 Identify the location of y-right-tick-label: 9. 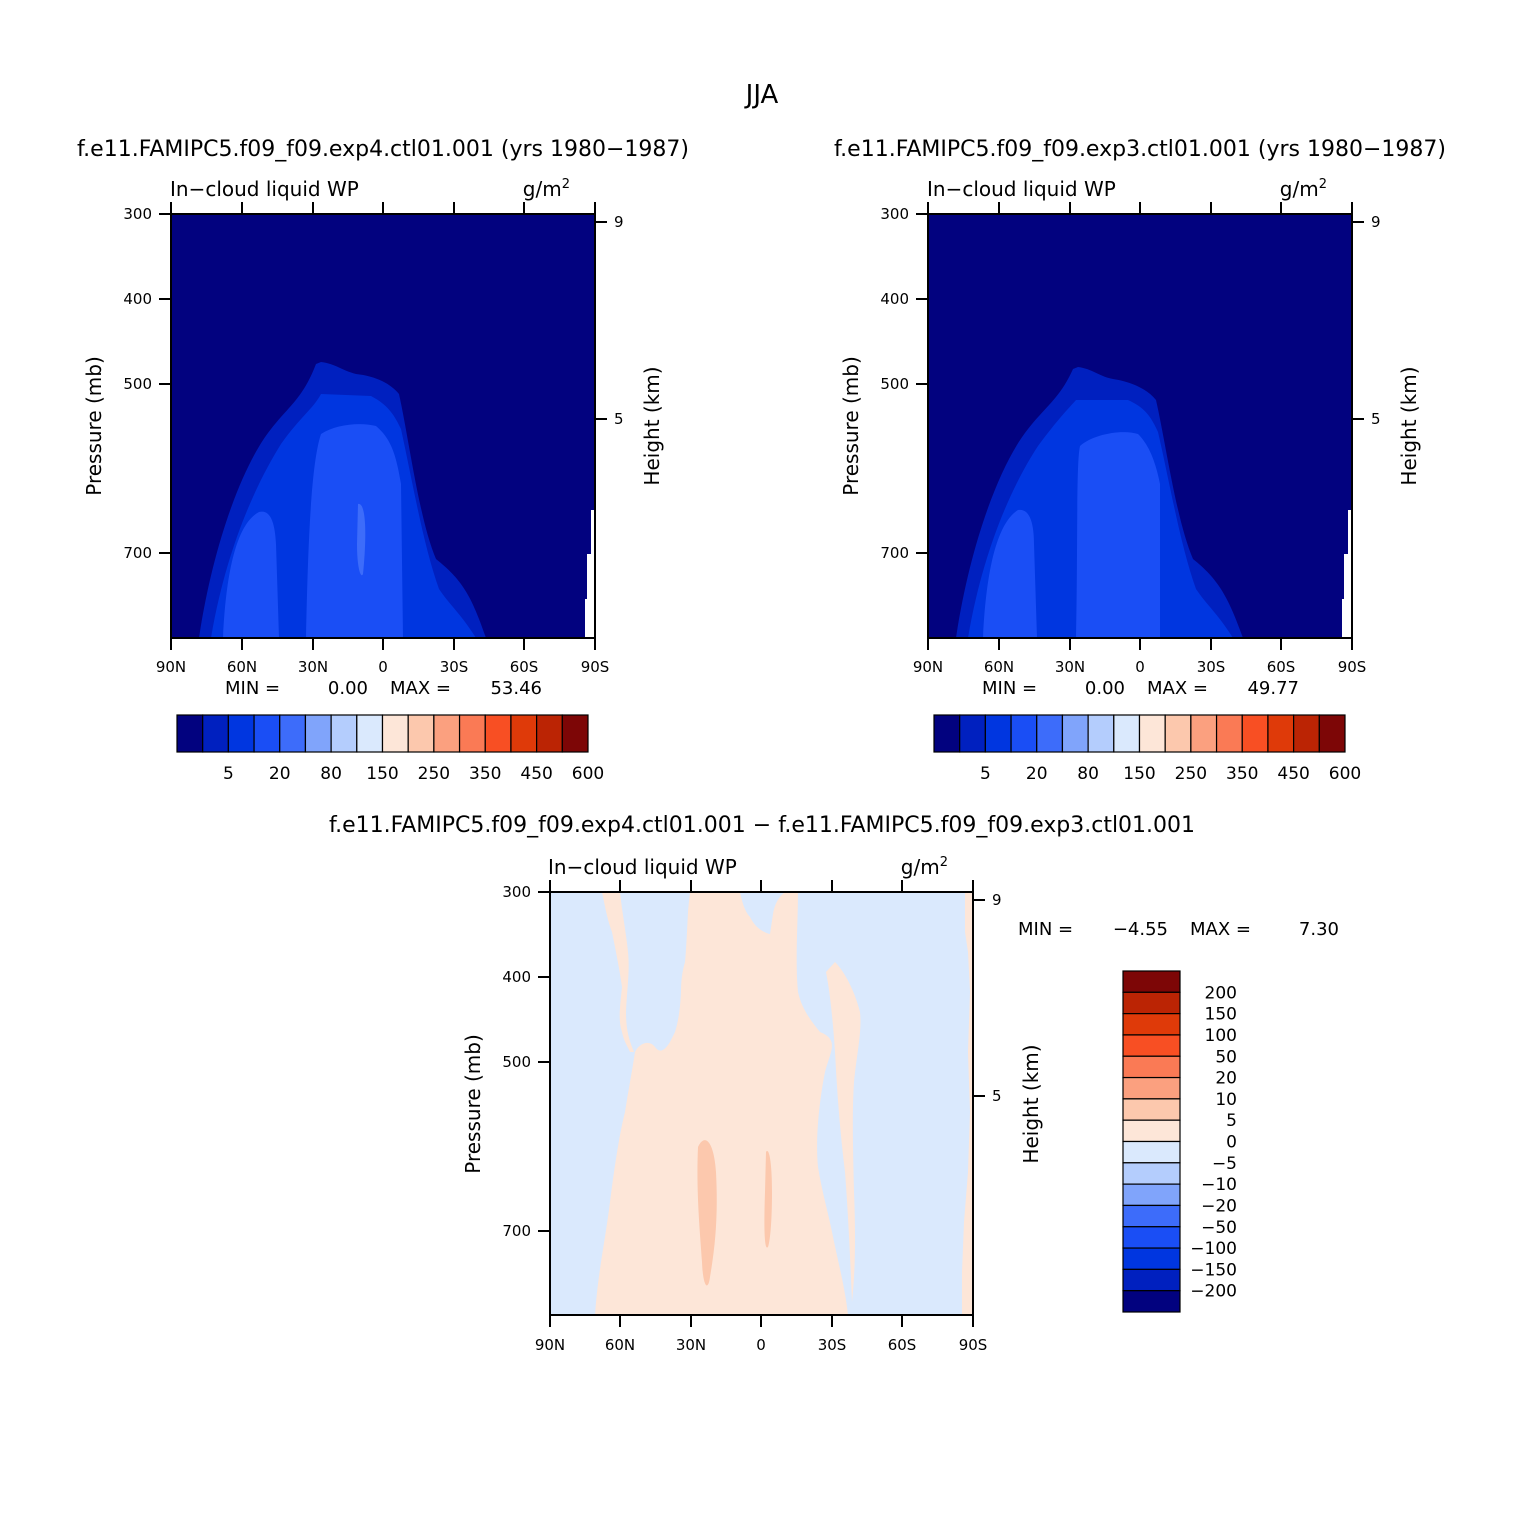
(997, 900).